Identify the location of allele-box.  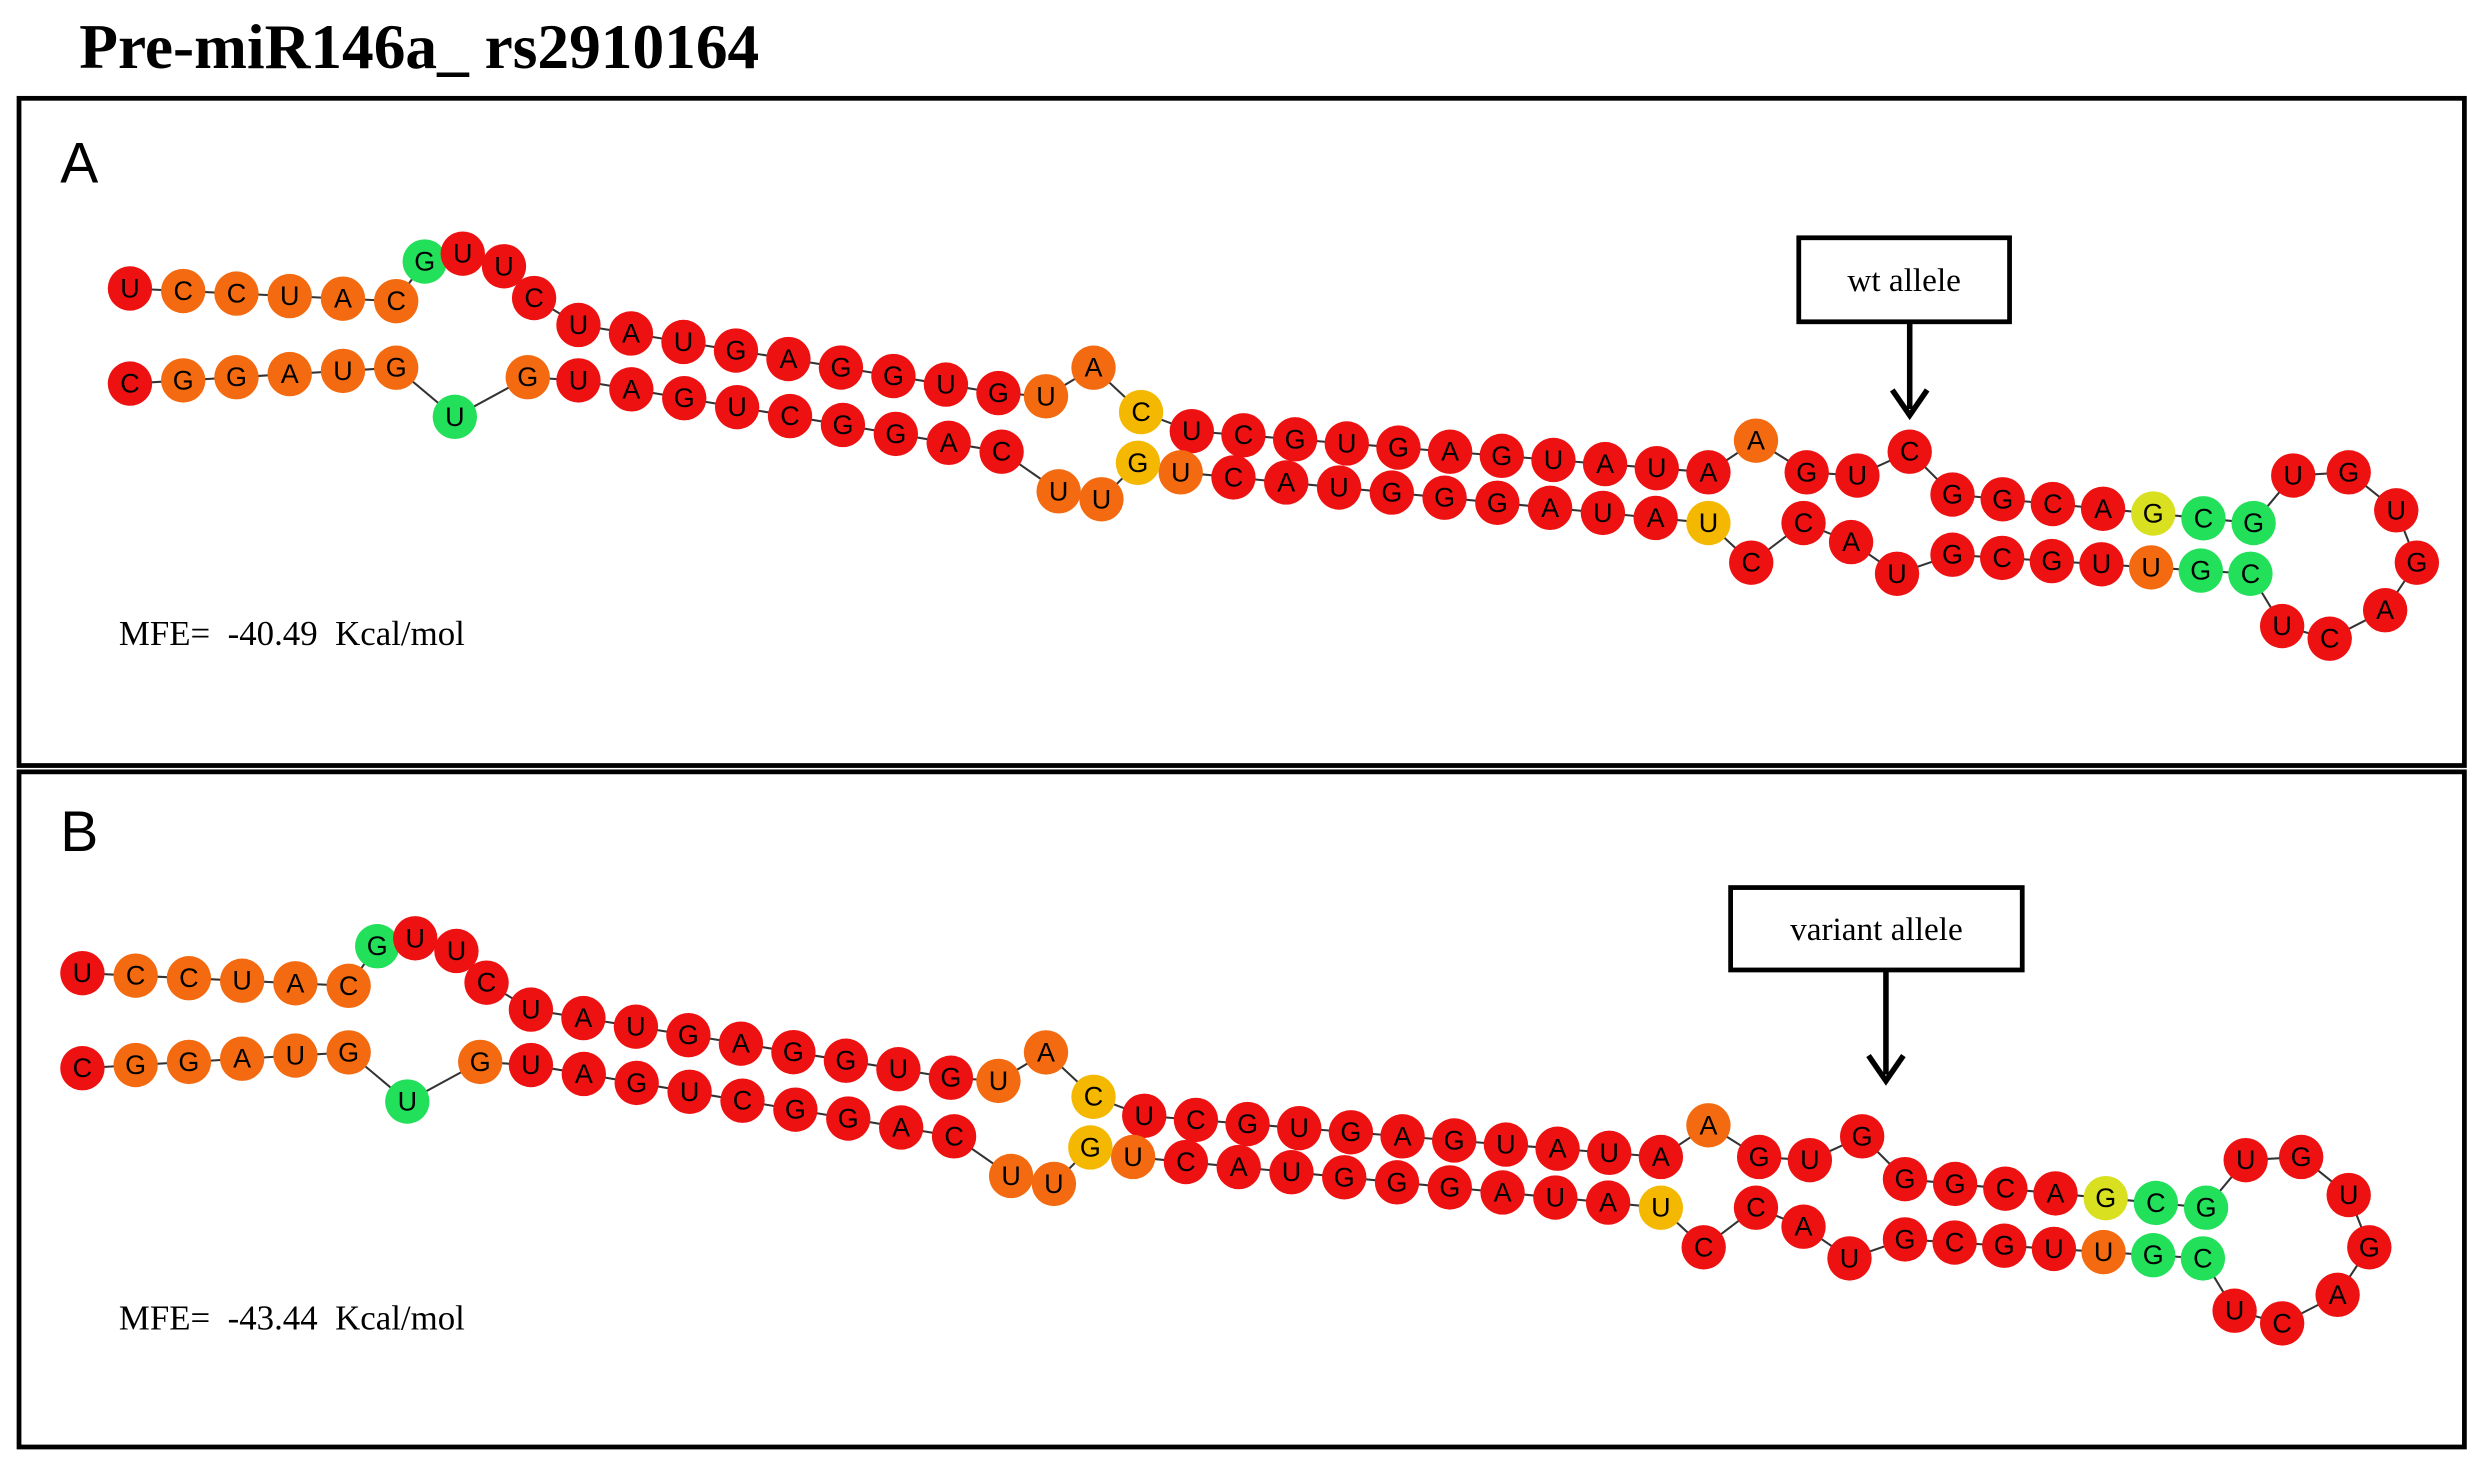
(1876, 929).